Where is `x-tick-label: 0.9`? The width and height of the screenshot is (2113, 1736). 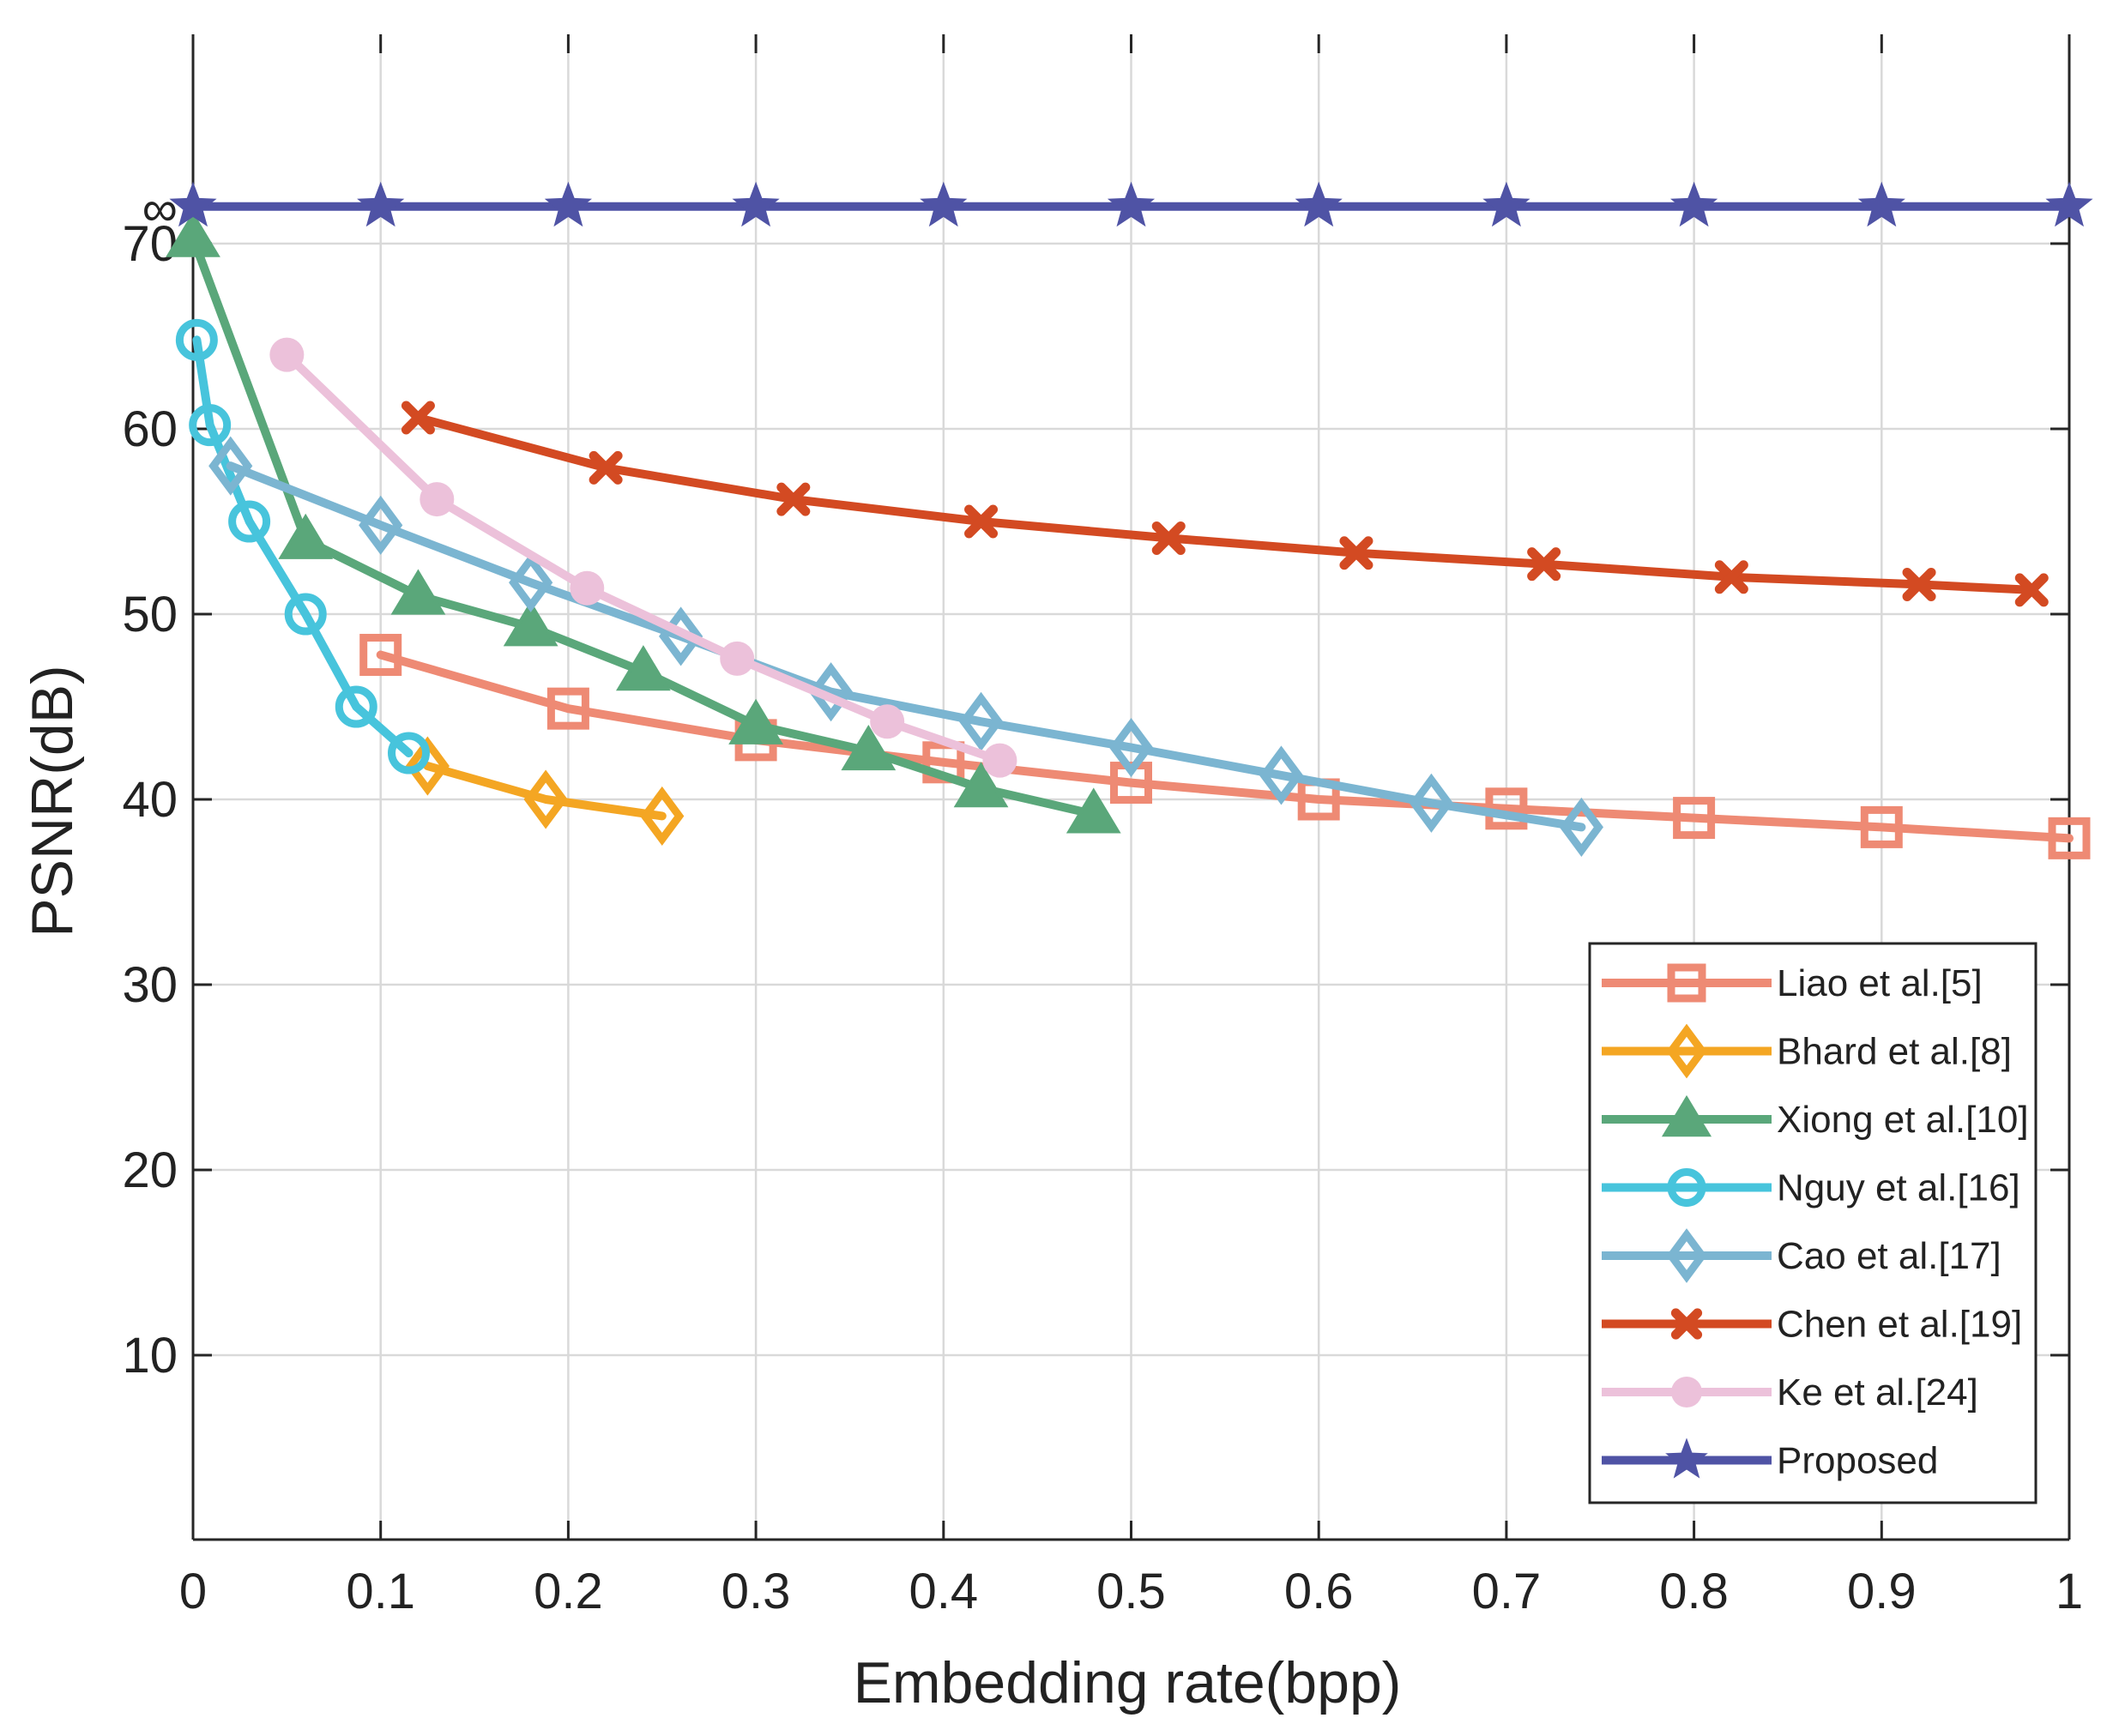 x-tick-label: 0.9 is located at coordinates (1882, 1591).